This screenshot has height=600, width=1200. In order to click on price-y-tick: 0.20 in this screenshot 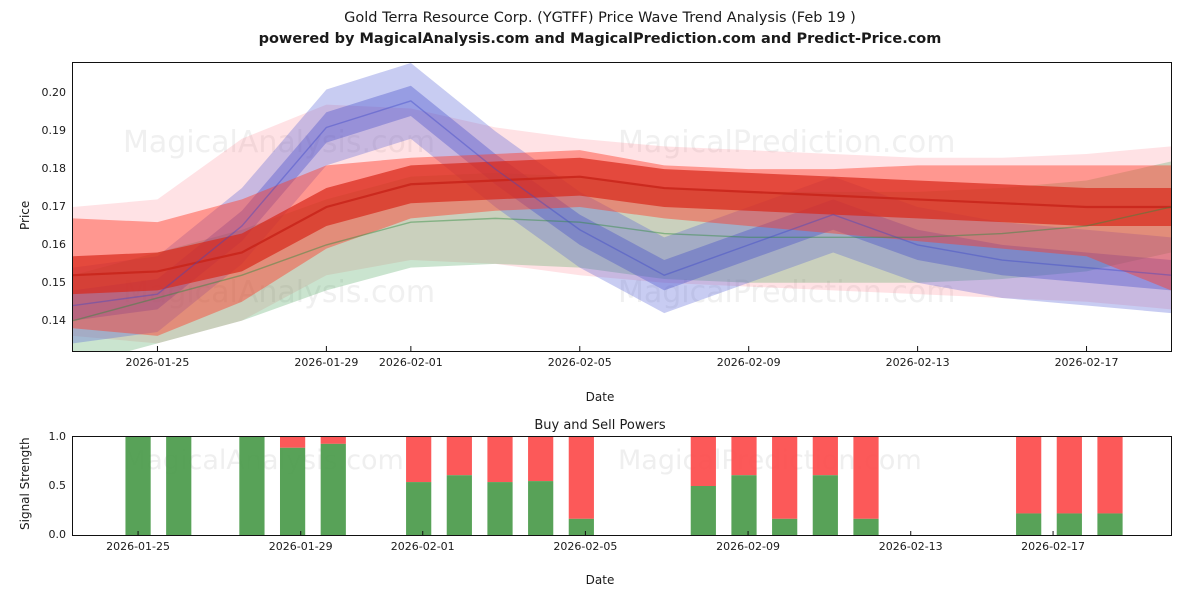, I will do `click(54, 93)`.